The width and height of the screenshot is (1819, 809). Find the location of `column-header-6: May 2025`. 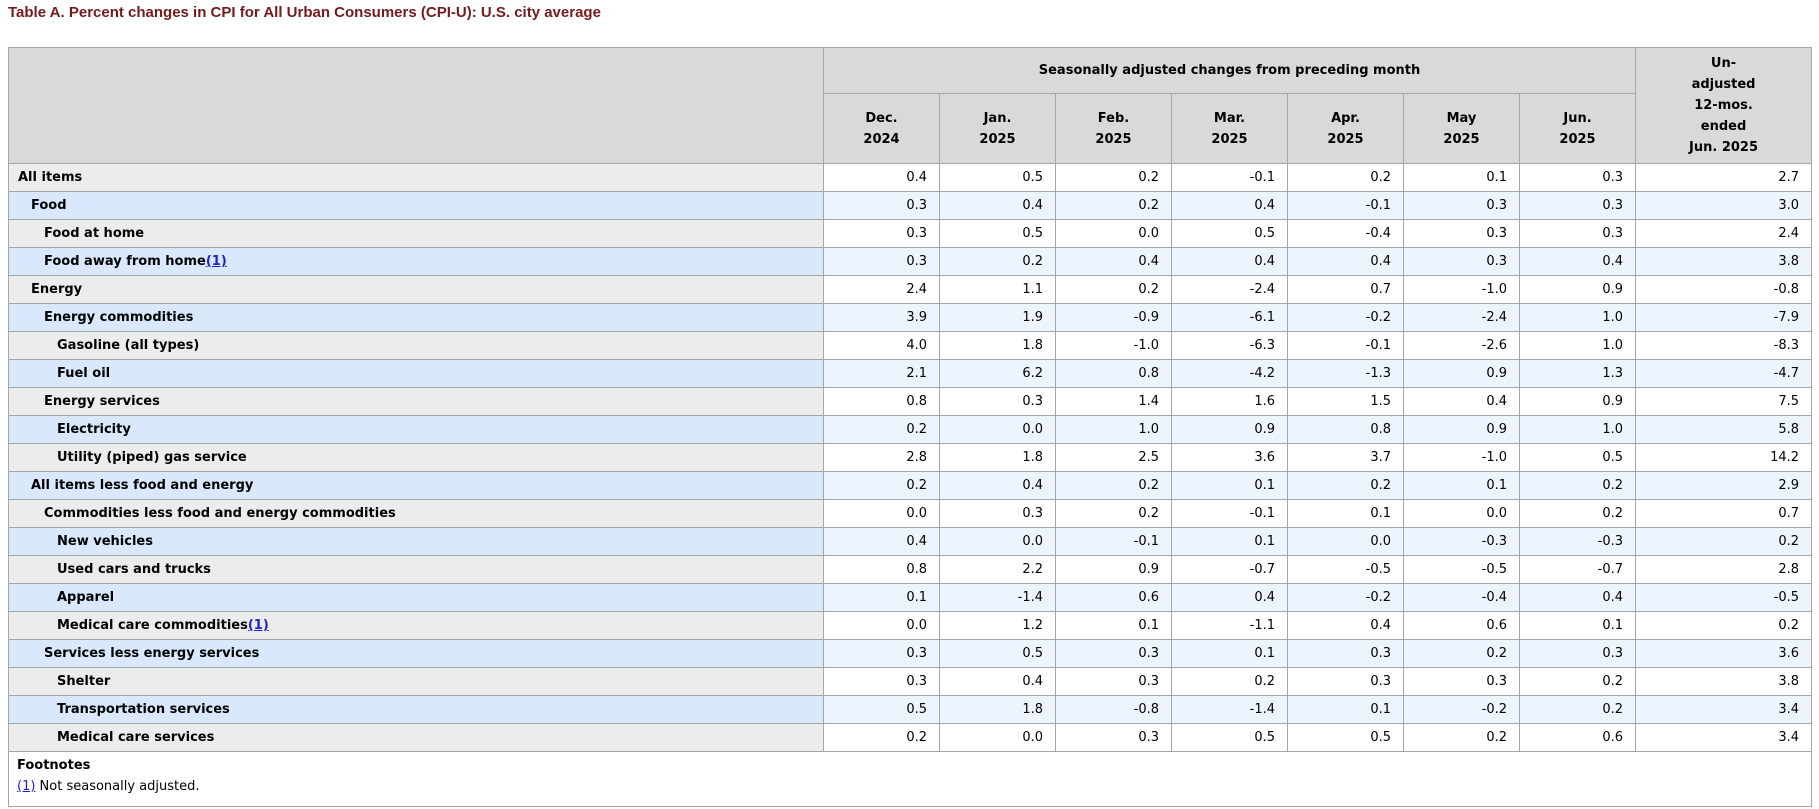

column-header-6: May 2025 is located at coordinates (1461, 128).